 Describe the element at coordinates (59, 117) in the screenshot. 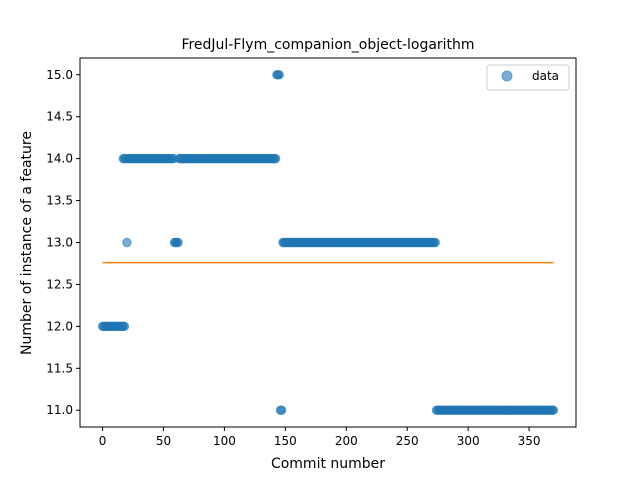

I see `y-tick-label: 14.5` at that location.